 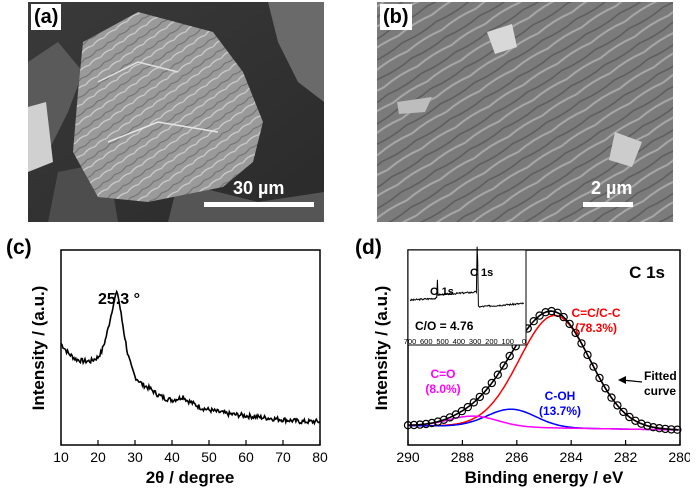 I want to click on plot-frame-c, so click(x=190, y=347).